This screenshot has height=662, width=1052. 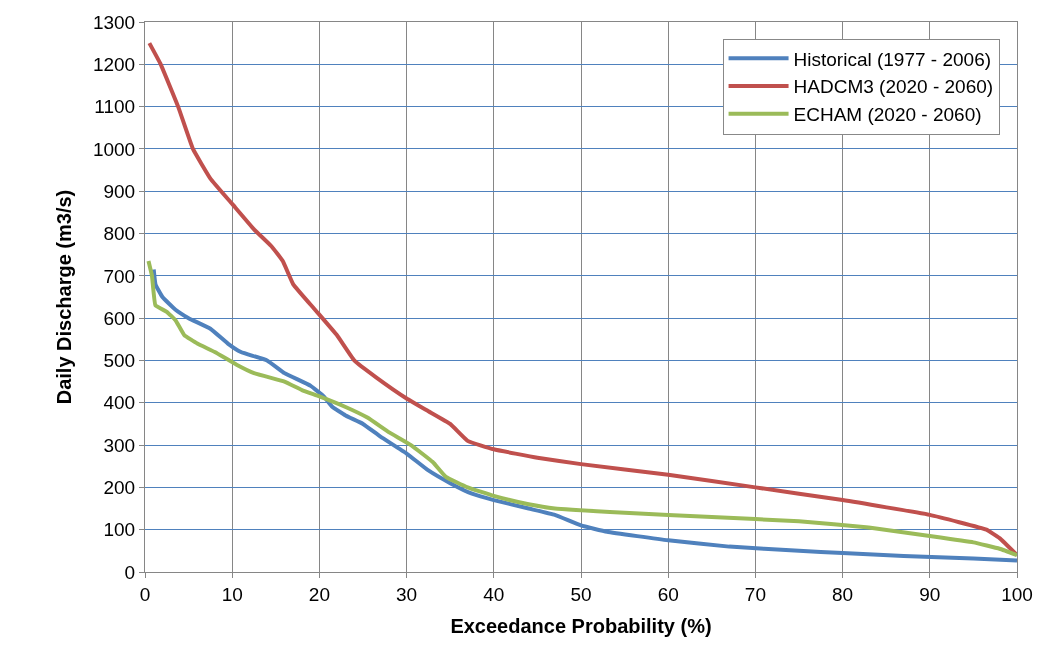 I want to click on y-tick-label: 800, so click(x=119, y=234).